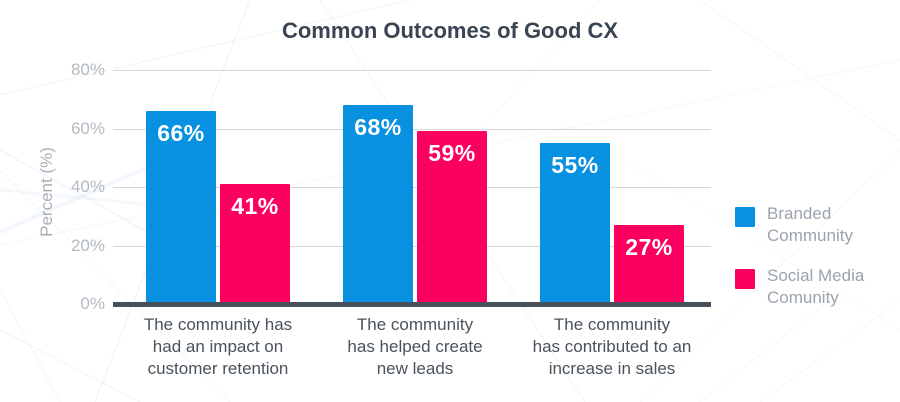  I want to click on bar-value-label: 55%, so click(575, 165).